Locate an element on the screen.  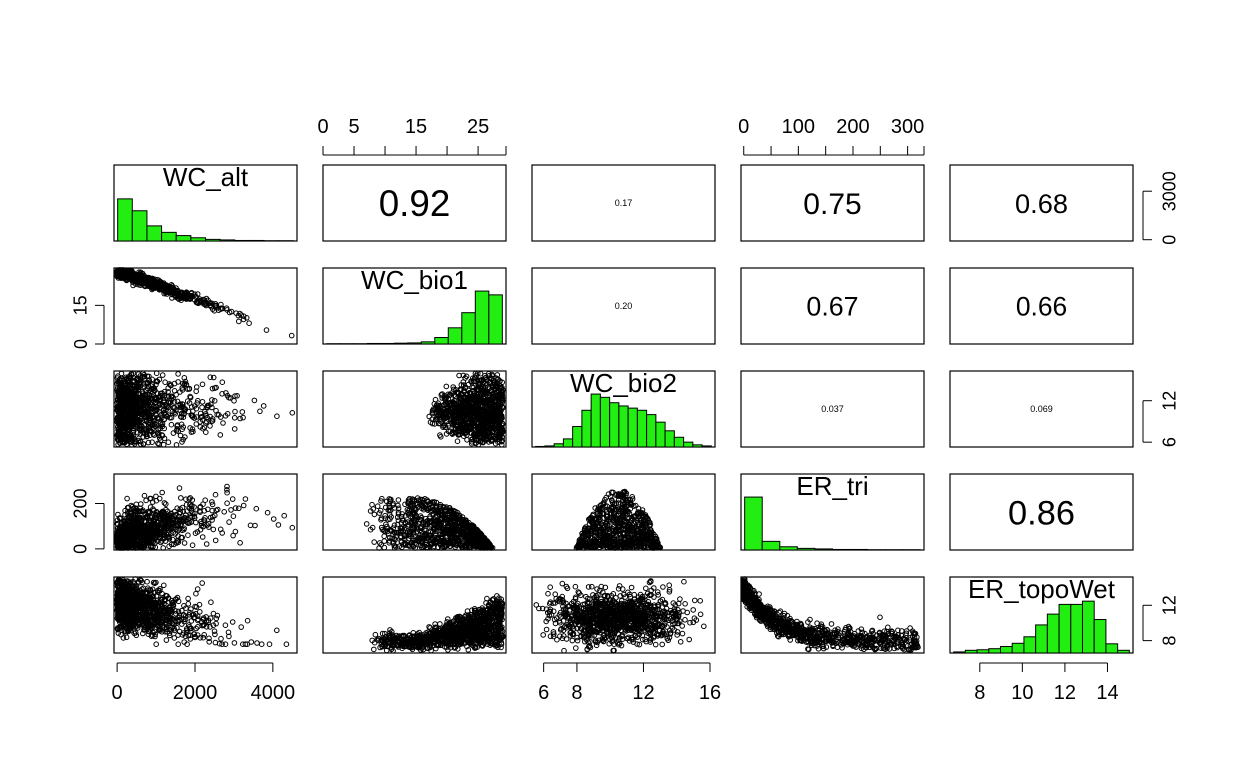
histogram-WC_alt is located at coordinates (205, 220).